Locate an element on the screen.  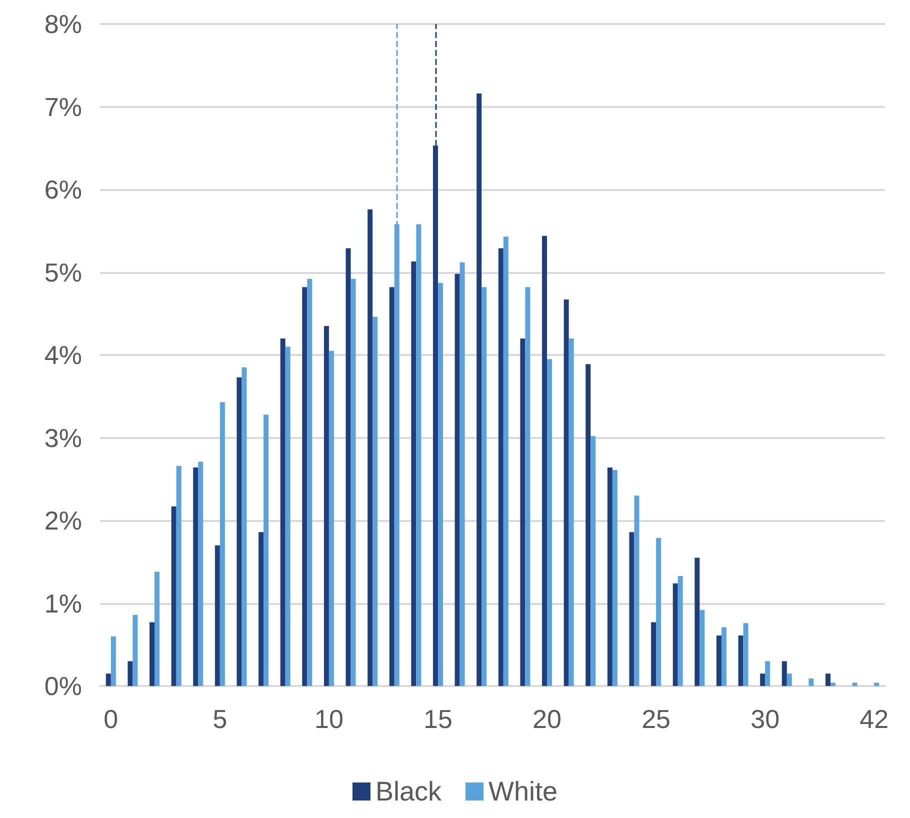
legend-label: Black is located at coordinates (408, 791).